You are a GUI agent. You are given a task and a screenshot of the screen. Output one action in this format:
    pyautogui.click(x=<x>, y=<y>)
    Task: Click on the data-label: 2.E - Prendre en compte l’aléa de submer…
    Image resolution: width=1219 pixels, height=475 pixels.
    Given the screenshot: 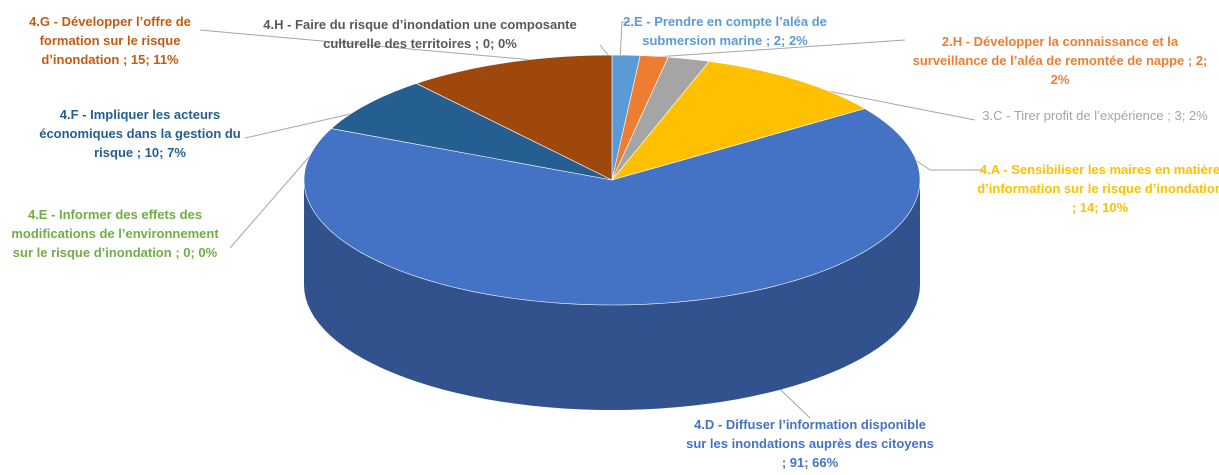 What is the action you would take?
    pyautogui.click(x=725, y=31)
    